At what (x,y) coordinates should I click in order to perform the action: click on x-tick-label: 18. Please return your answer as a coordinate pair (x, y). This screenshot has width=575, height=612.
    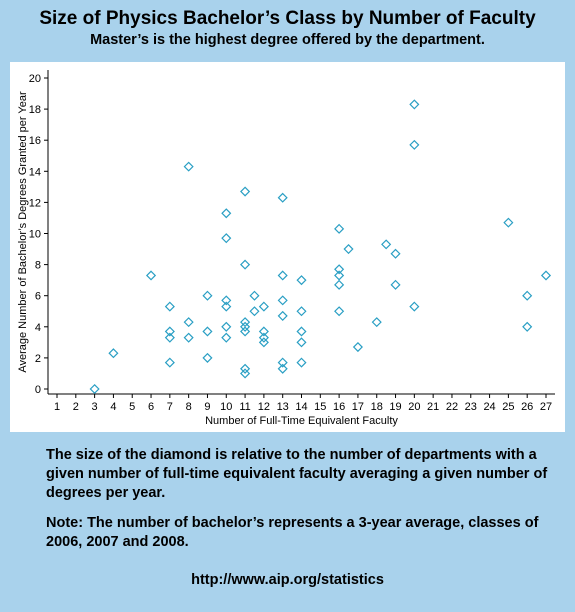
    Looking at the image, I should click on (377, 407).